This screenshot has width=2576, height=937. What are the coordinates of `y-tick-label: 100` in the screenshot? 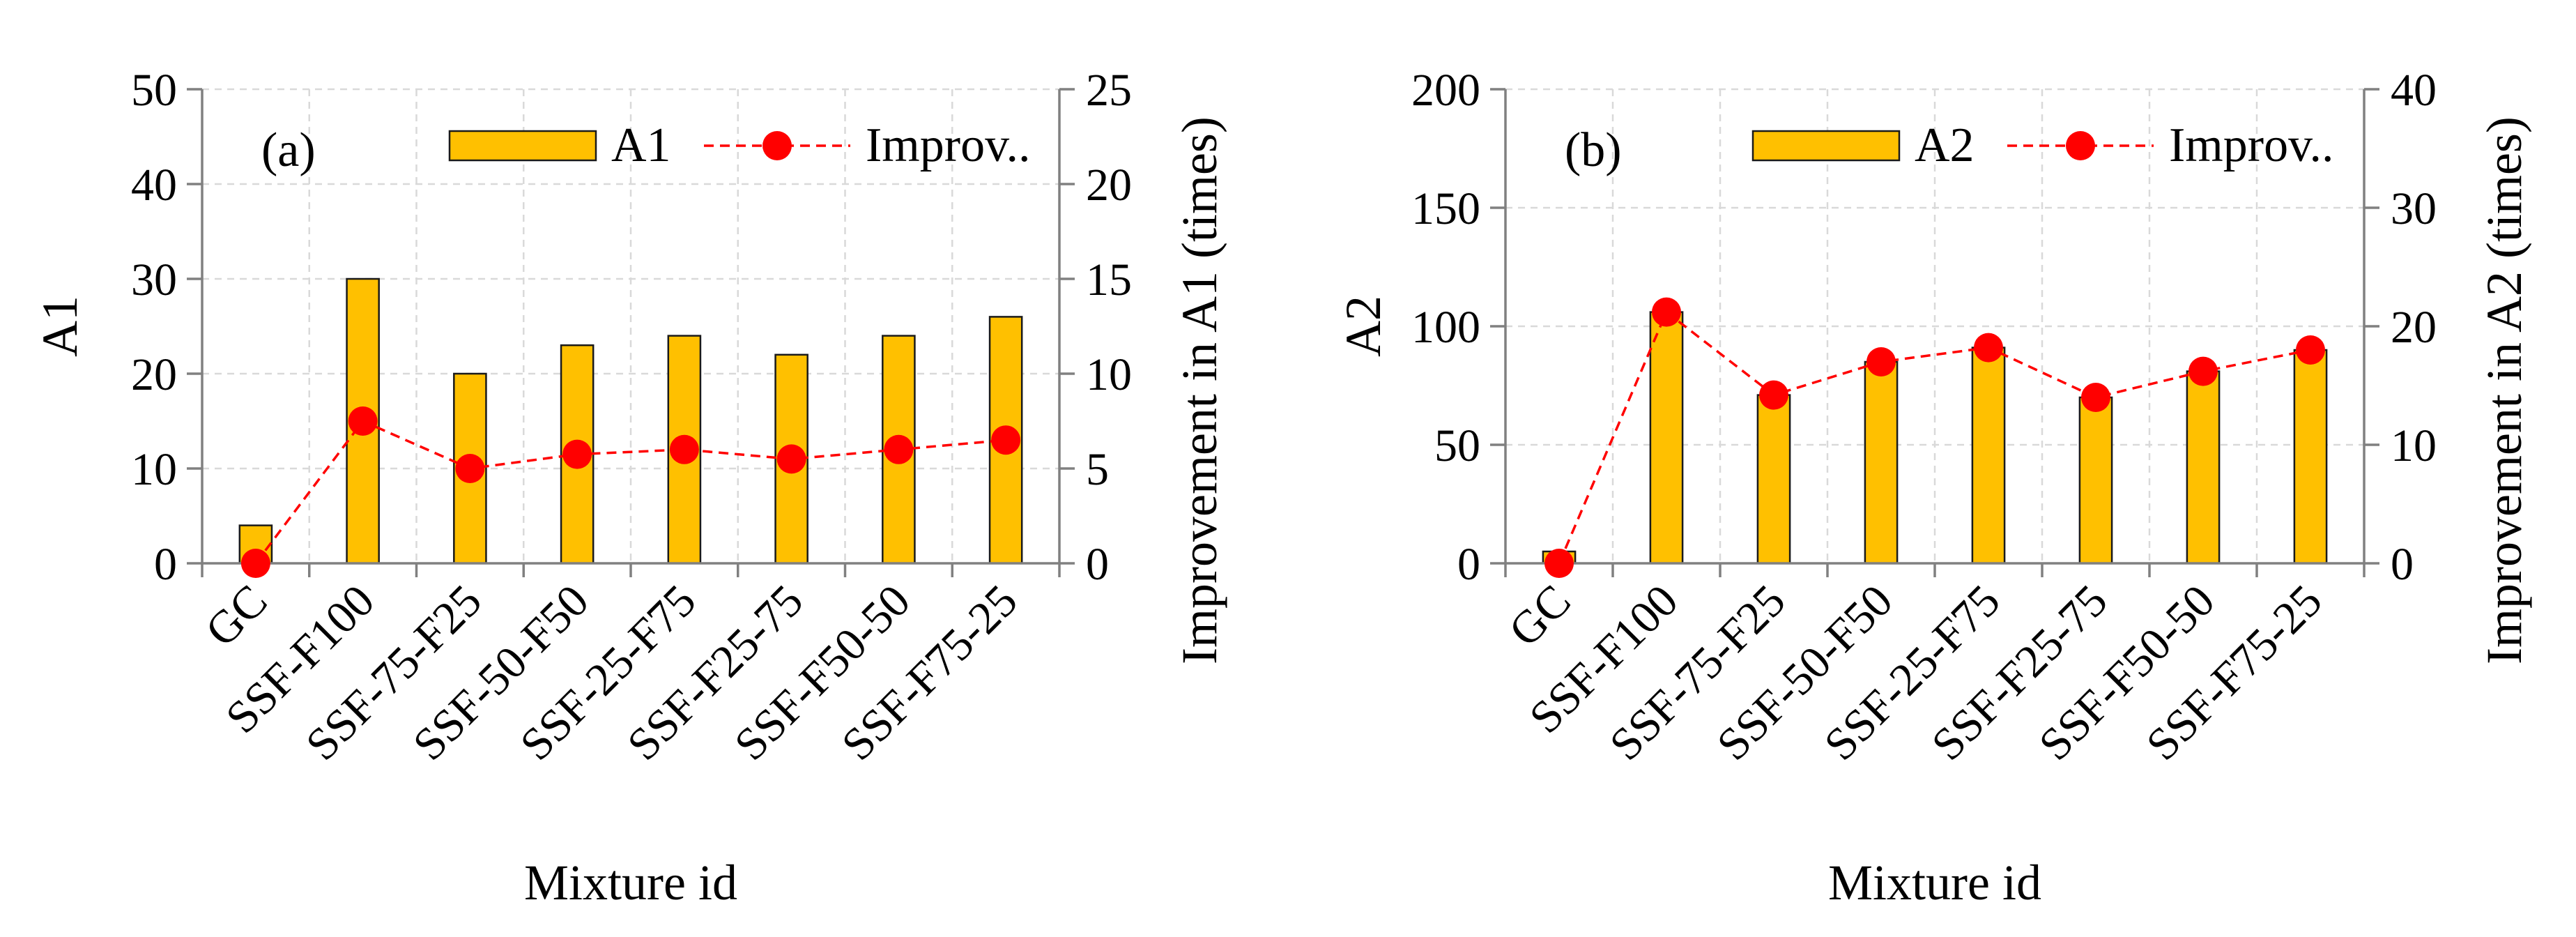 It's located at (1445, 327).